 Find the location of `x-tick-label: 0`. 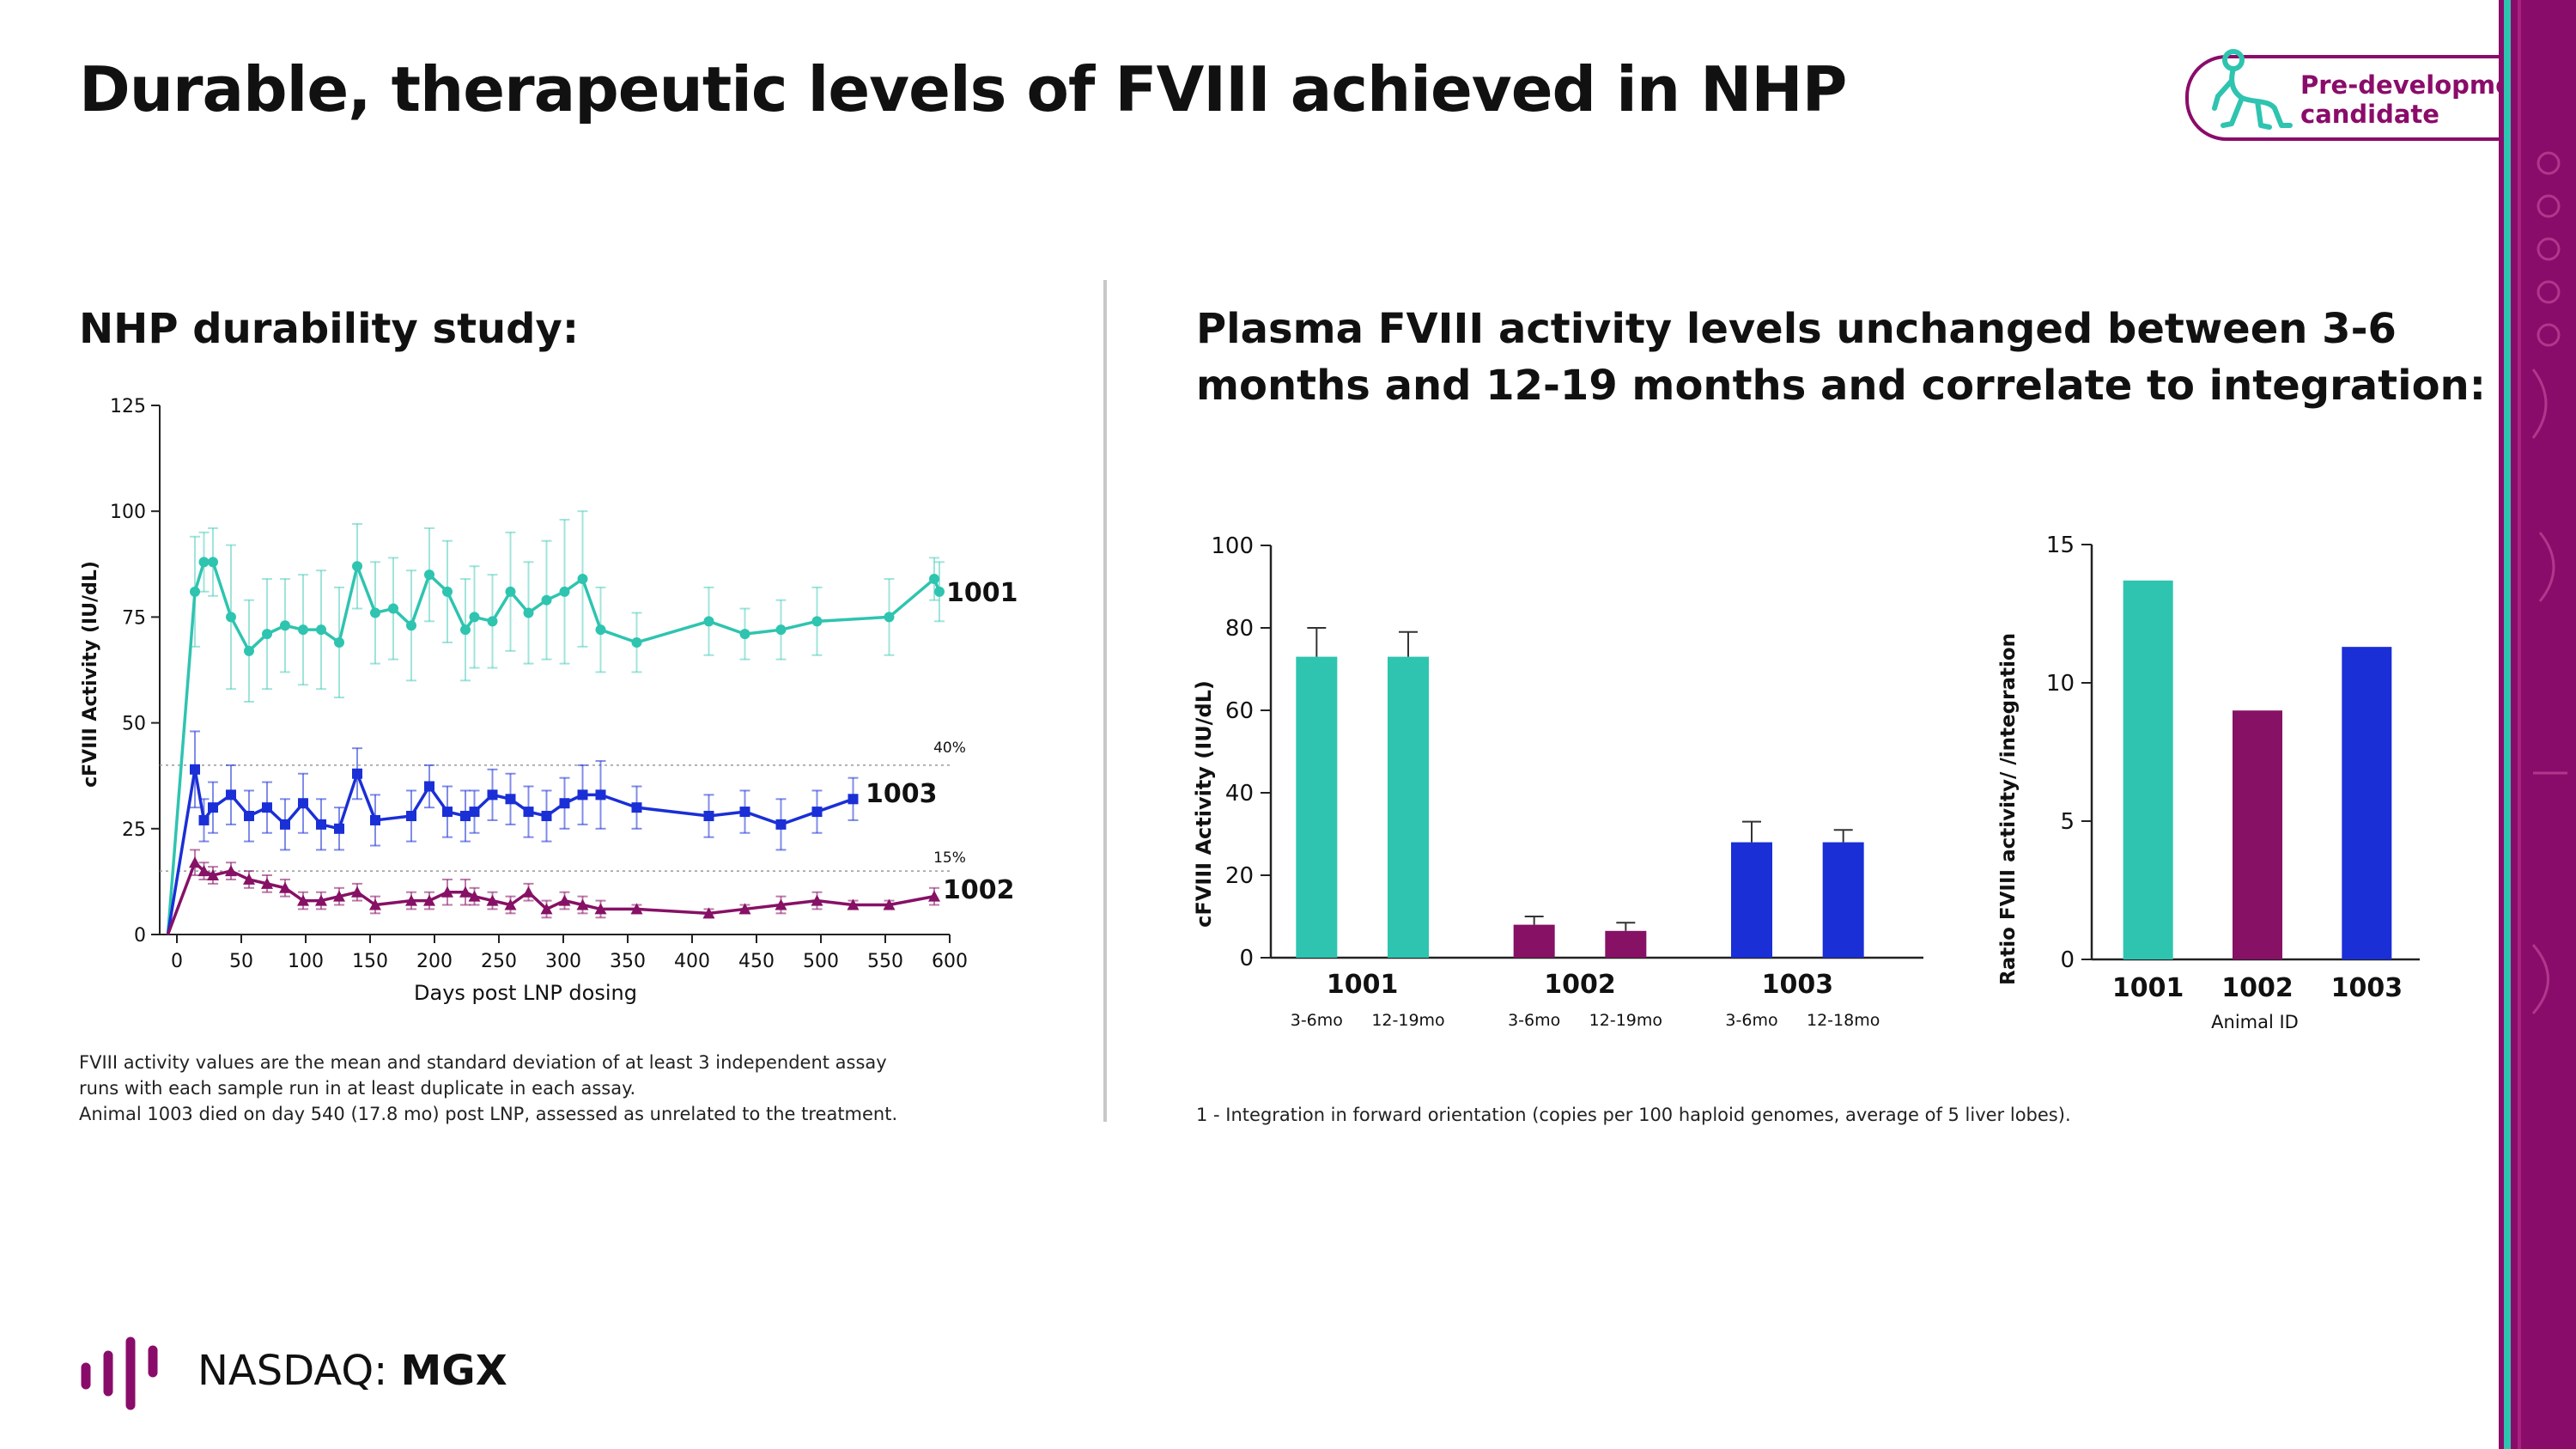

x-tick-label: 0 is located at coordinates (177, 961).